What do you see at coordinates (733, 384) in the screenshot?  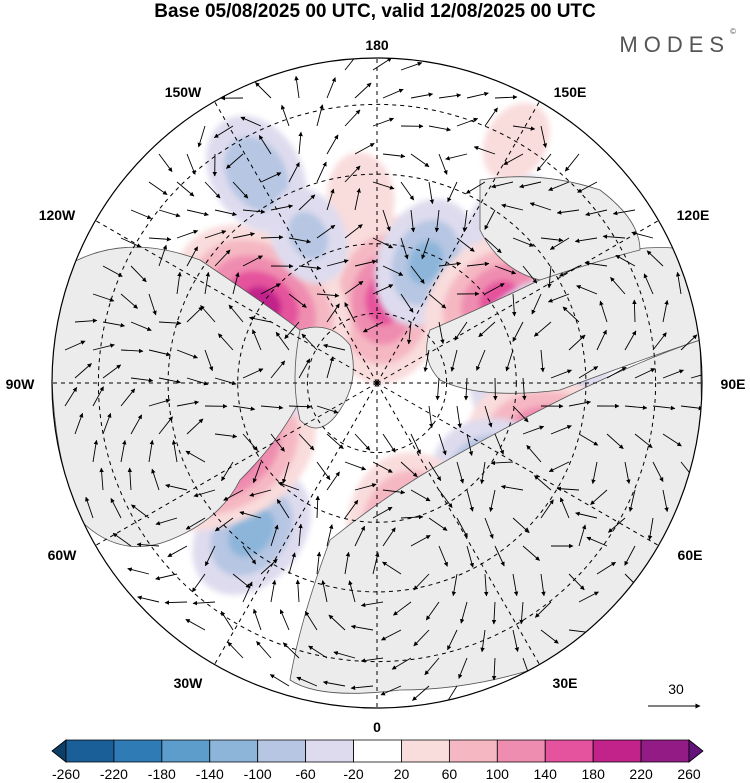 I see `label-90e: 90E` at bounding box center [733, 384].